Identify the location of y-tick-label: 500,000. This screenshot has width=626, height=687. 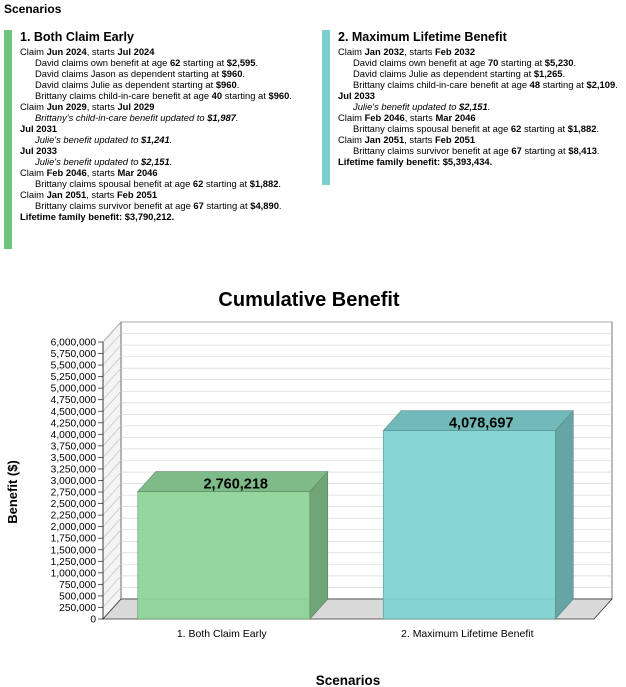
(77, 596).